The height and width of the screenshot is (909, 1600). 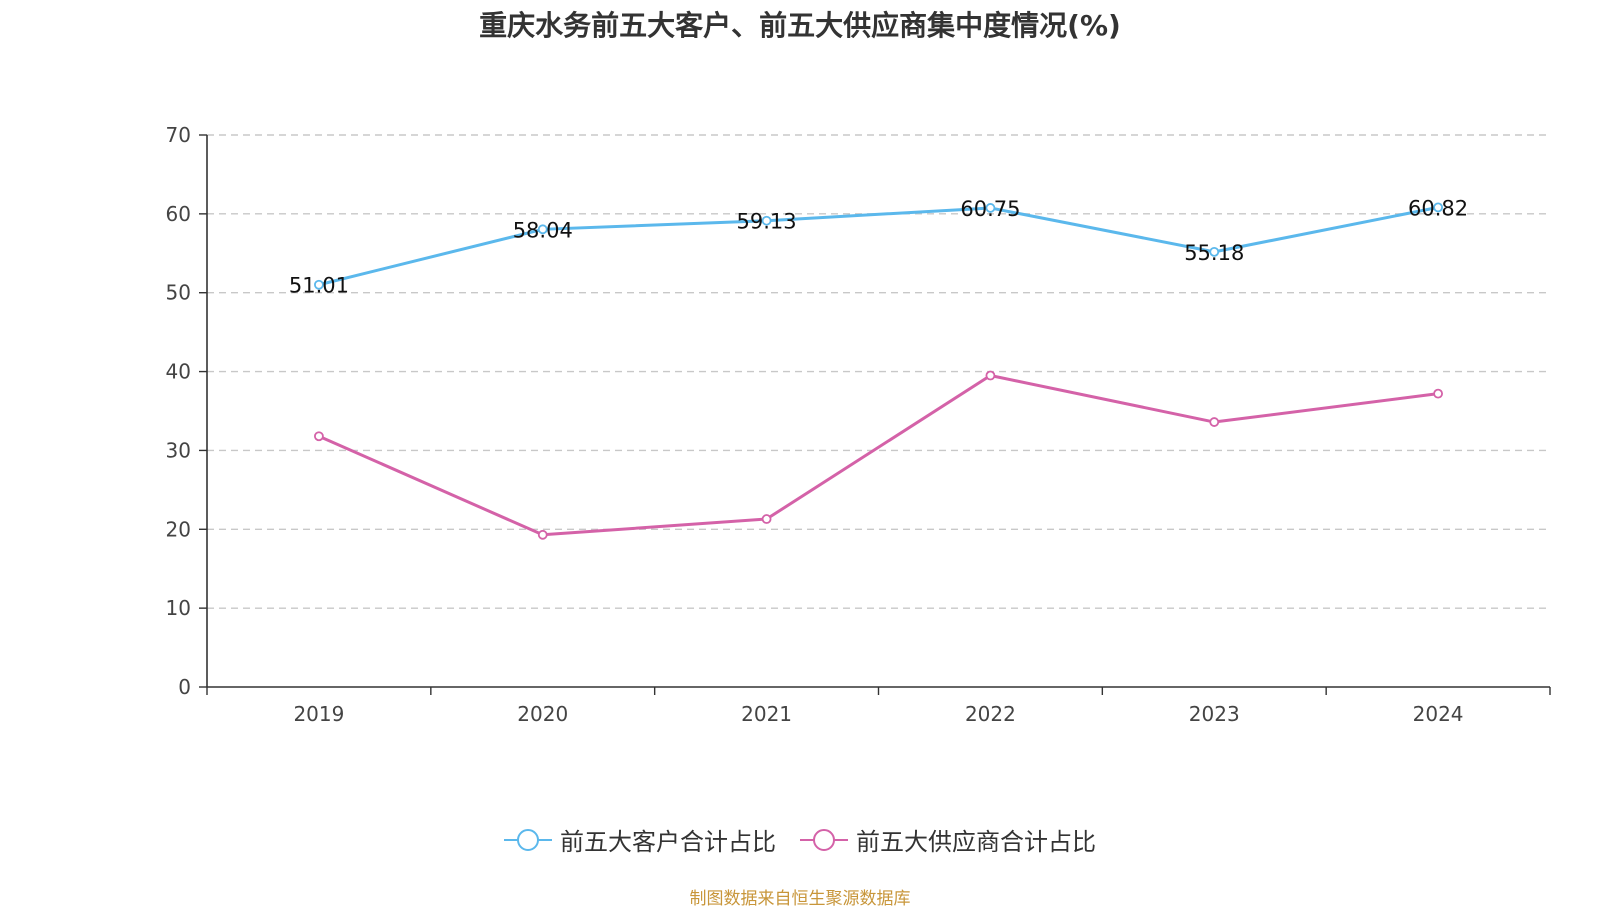 What do you see at coordinates (976, 842) in the screenshot?
I see `legend-label: 前五大供应商合计占比` at bounding box center [976, 842].